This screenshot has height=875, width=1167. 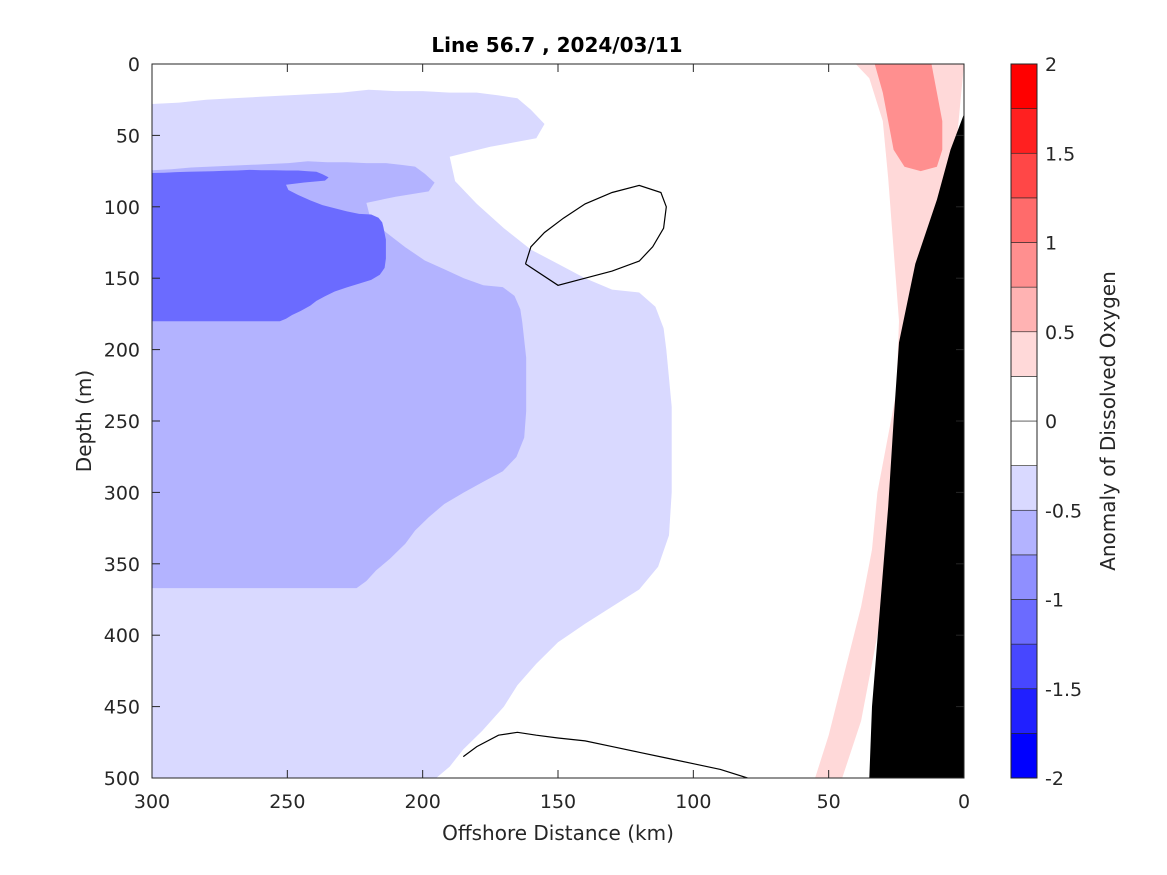 I want to click on colorbar-ticks: 2 1.5 1 0.5 0 -0.5 -1 -1.5 -2, so click(x=1063, y=422).